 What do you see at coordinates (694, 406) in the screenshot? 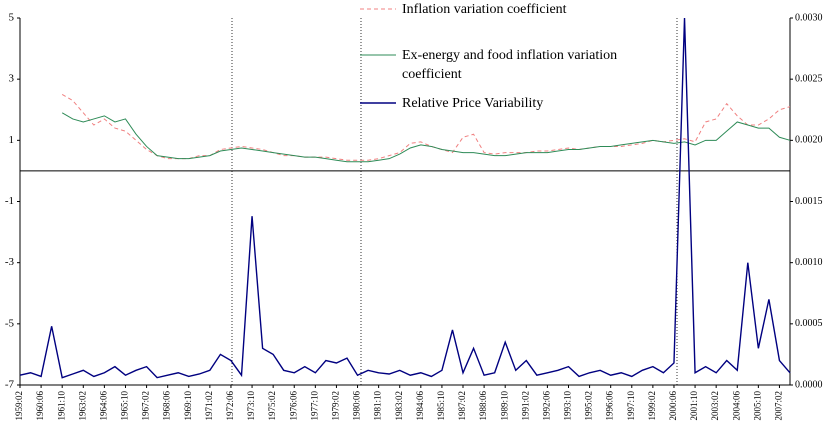
I see `x-tick-label: 2001:10` at bounding box center [694, 406].